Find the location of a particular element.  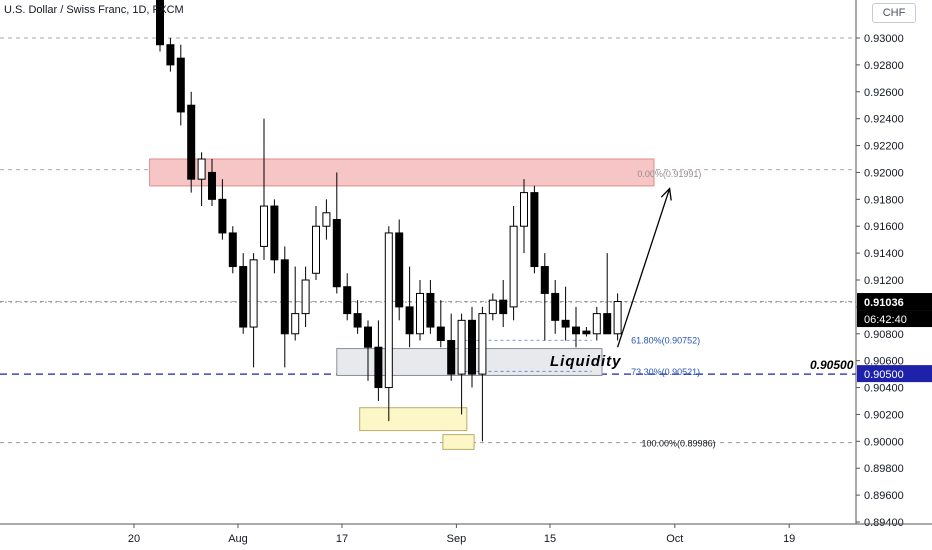

arrow-line is located at coordinates (643, 268).